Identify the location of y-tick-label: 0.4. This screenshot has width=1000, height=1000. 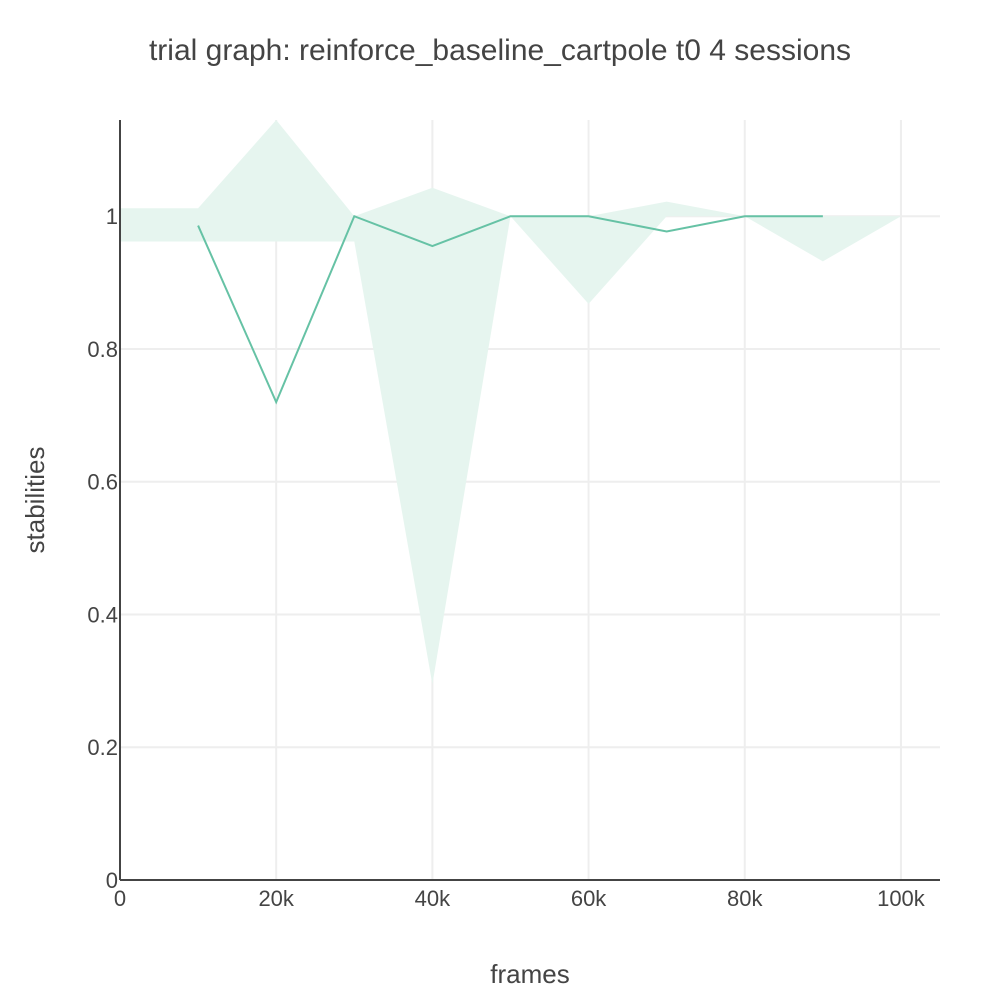
(102, 614).